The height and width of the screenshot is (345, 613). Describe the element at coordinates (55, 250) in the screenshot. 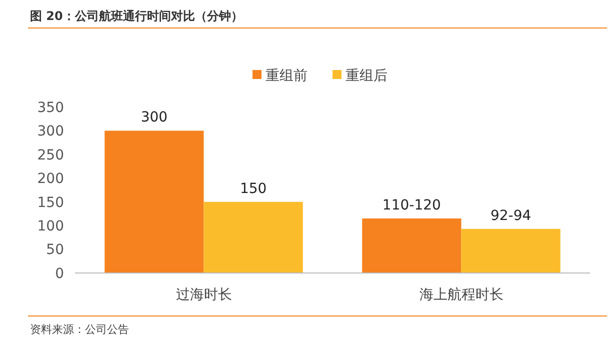

I see `y-tick-label: 50` at that location.